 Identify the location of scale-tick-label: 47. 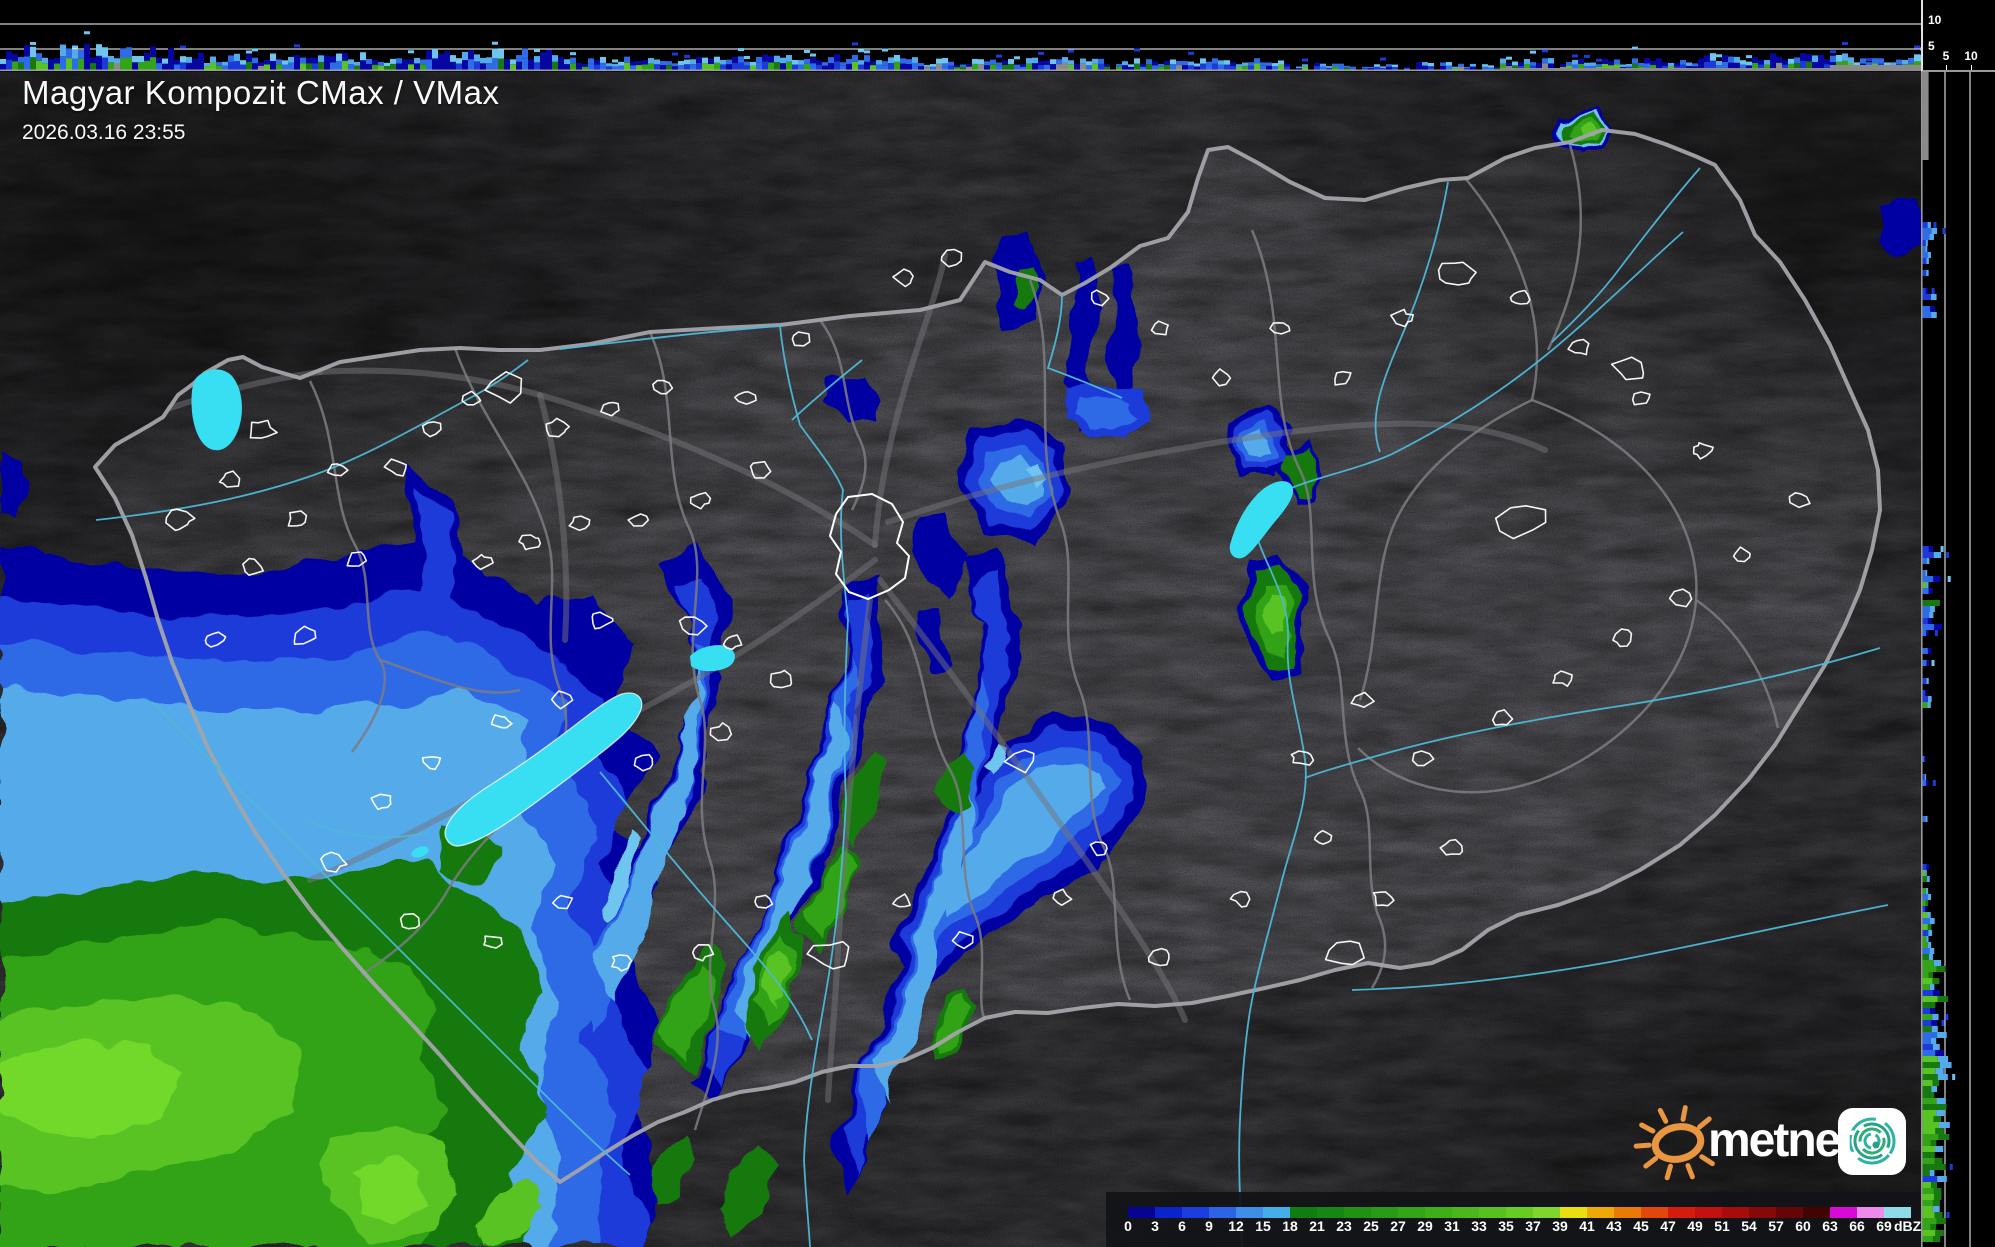
(1668, 1226).